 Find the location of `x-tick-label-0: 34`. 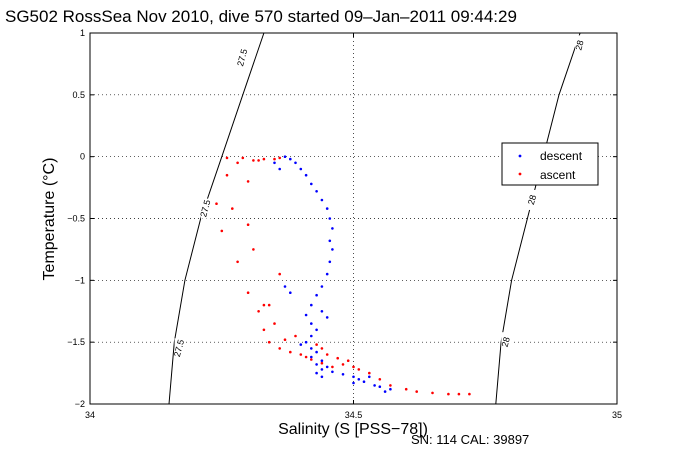

x-tick-label-0: 34 is located at coordinates (90, 415).